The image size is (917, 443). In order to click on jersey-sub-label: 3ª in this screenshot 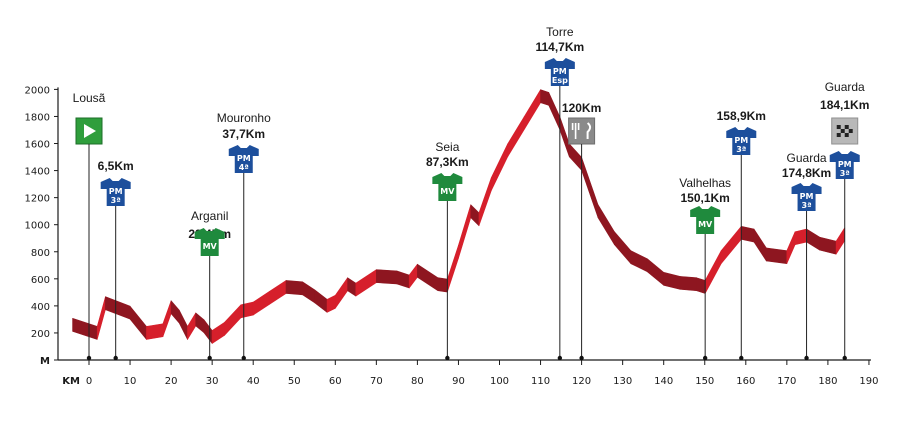, I will do `click(807, 205)`.